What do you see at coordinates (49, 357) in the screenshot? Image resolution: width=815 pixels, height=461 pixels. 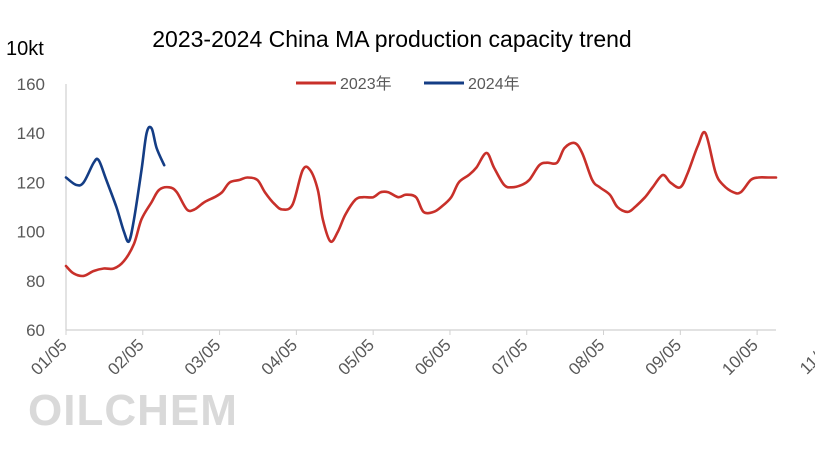 I see `x-tick-label: 01/05` at bounding box center [49, 357].